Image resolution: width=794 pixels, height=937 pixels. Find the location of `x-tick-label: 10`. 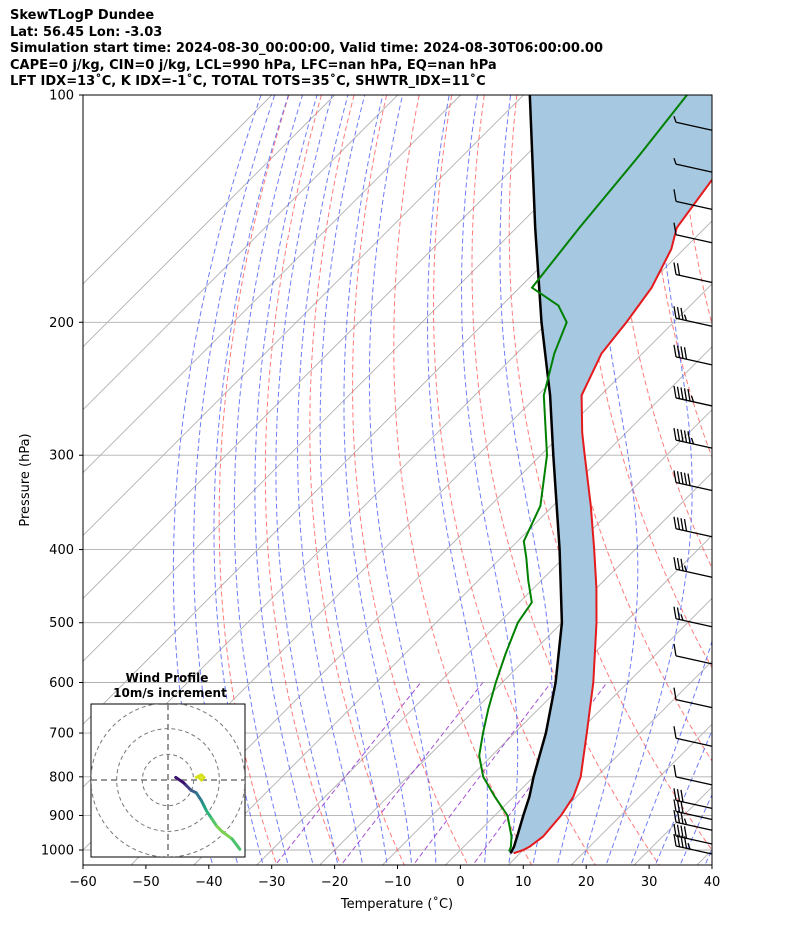

x-tick-label: 10 is located at coordinates (523, 882).